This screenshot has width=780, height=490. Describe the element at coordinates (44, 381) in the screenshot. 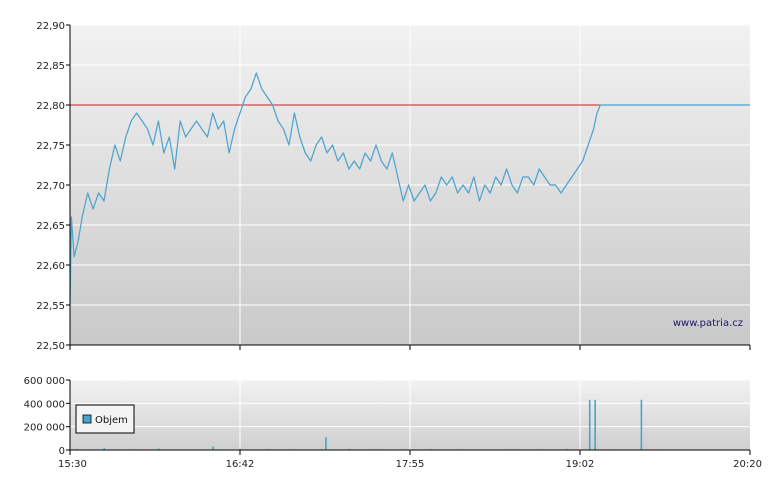

I see `volume-y-tick-label: 600 000` at that location.